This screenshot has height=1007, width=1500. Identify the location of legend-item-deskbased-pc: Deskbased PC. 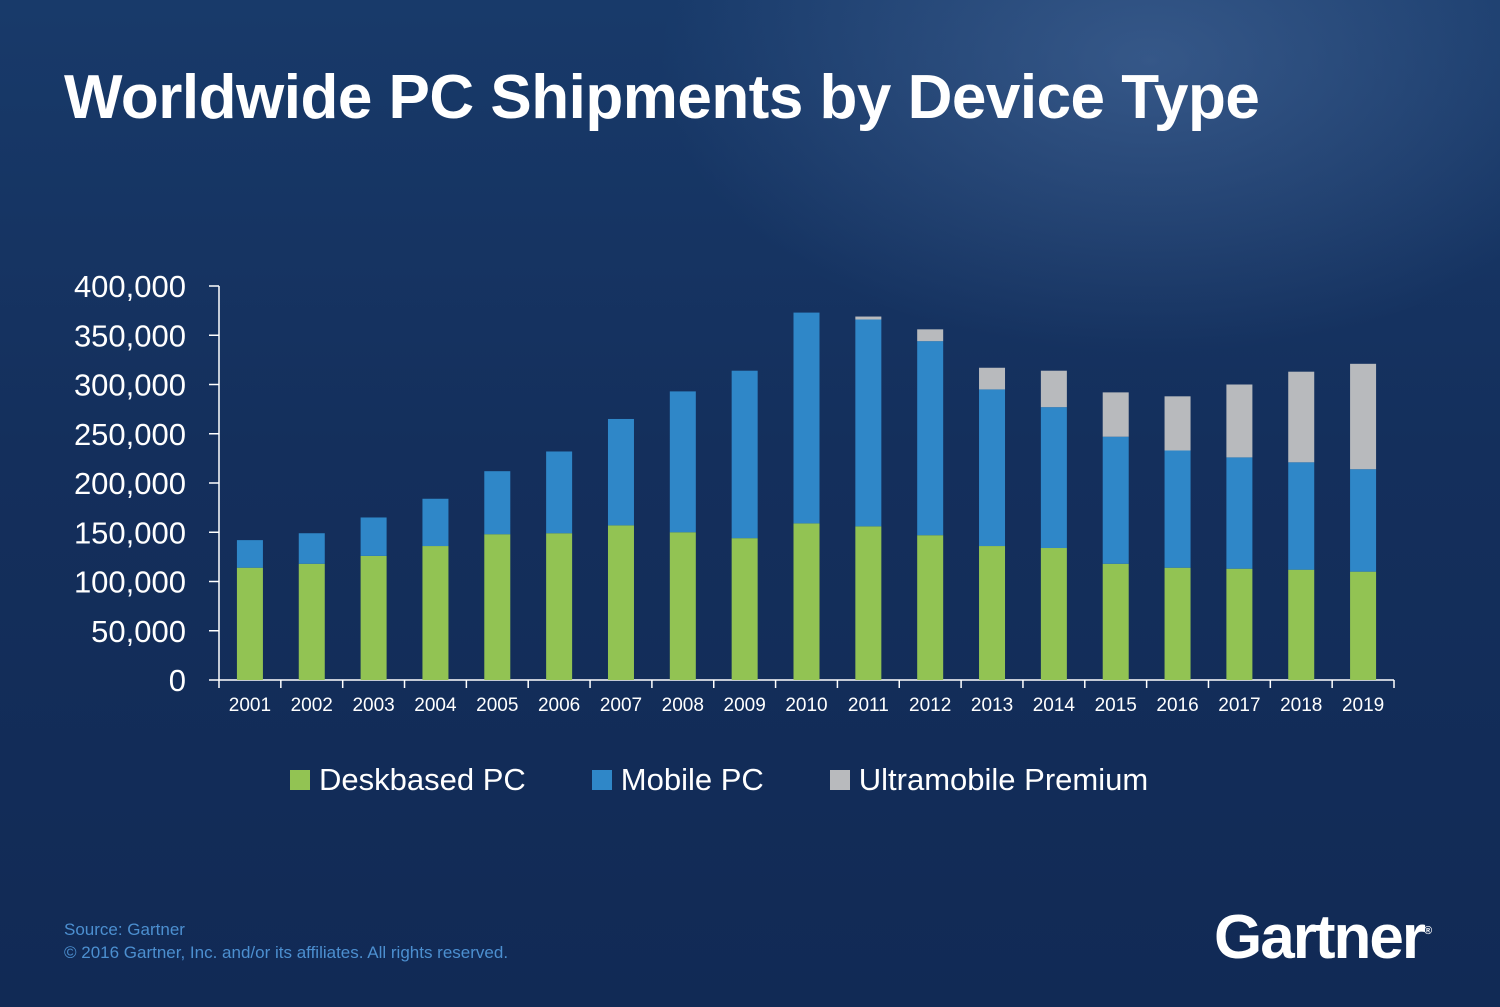
(408, 780).